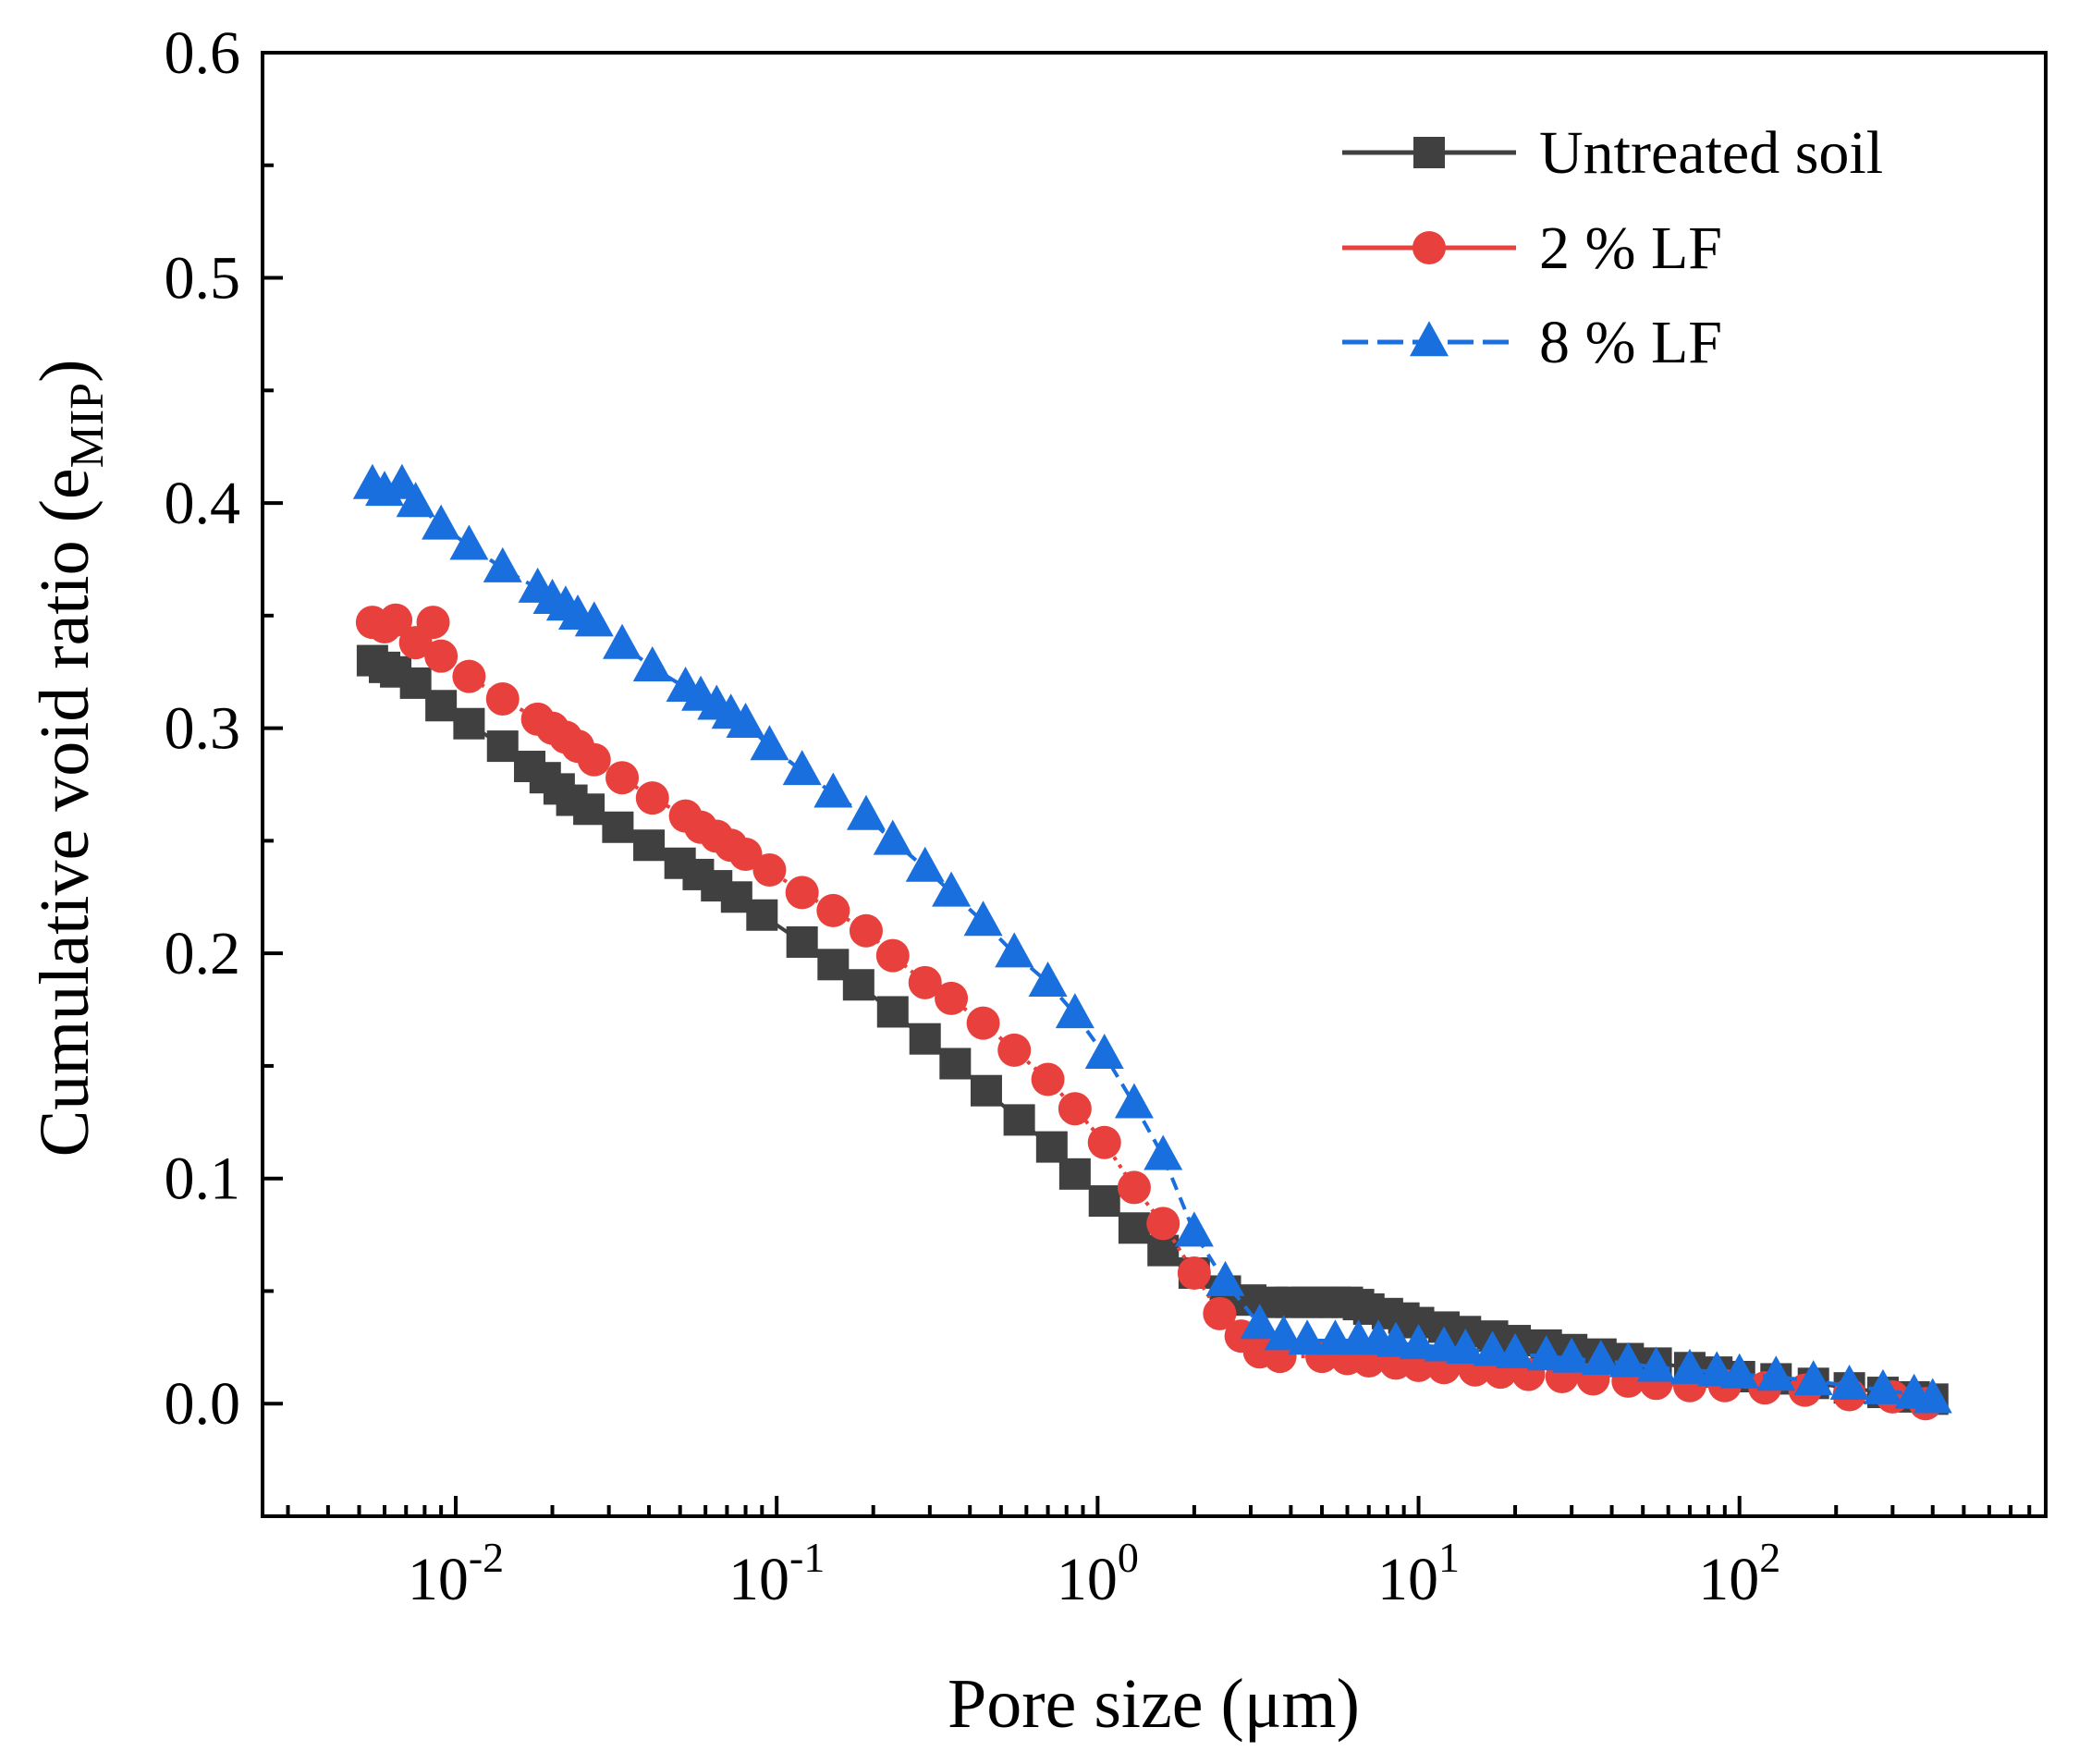 This screenshot has height=1764, width=2079. What do you see at coordinates (1630, 342) in the screenshot?
I see `legend-label: 8 % LF` at bounding box center [1630, 342].